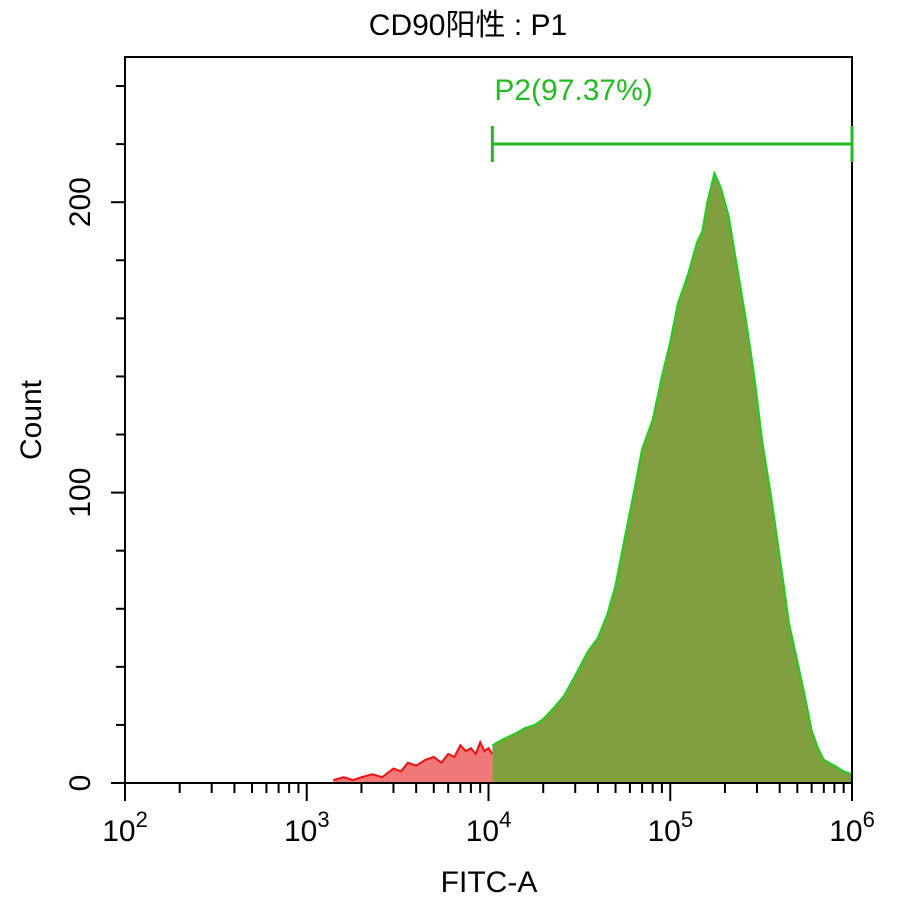 The image size is (900, 900). Describe the element at coordinates (142, 819) in the screenshot. I see `x-tick-exponent: 2` at that location.